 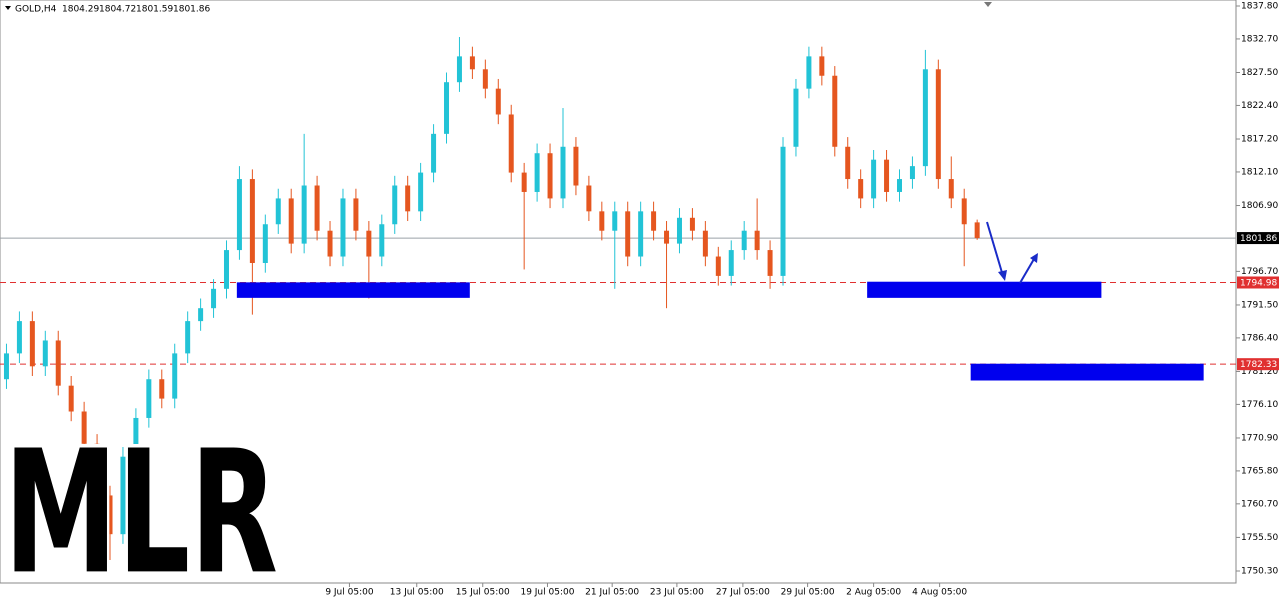 I want to click on arrow-up-head, so click(x=1034, y=258).